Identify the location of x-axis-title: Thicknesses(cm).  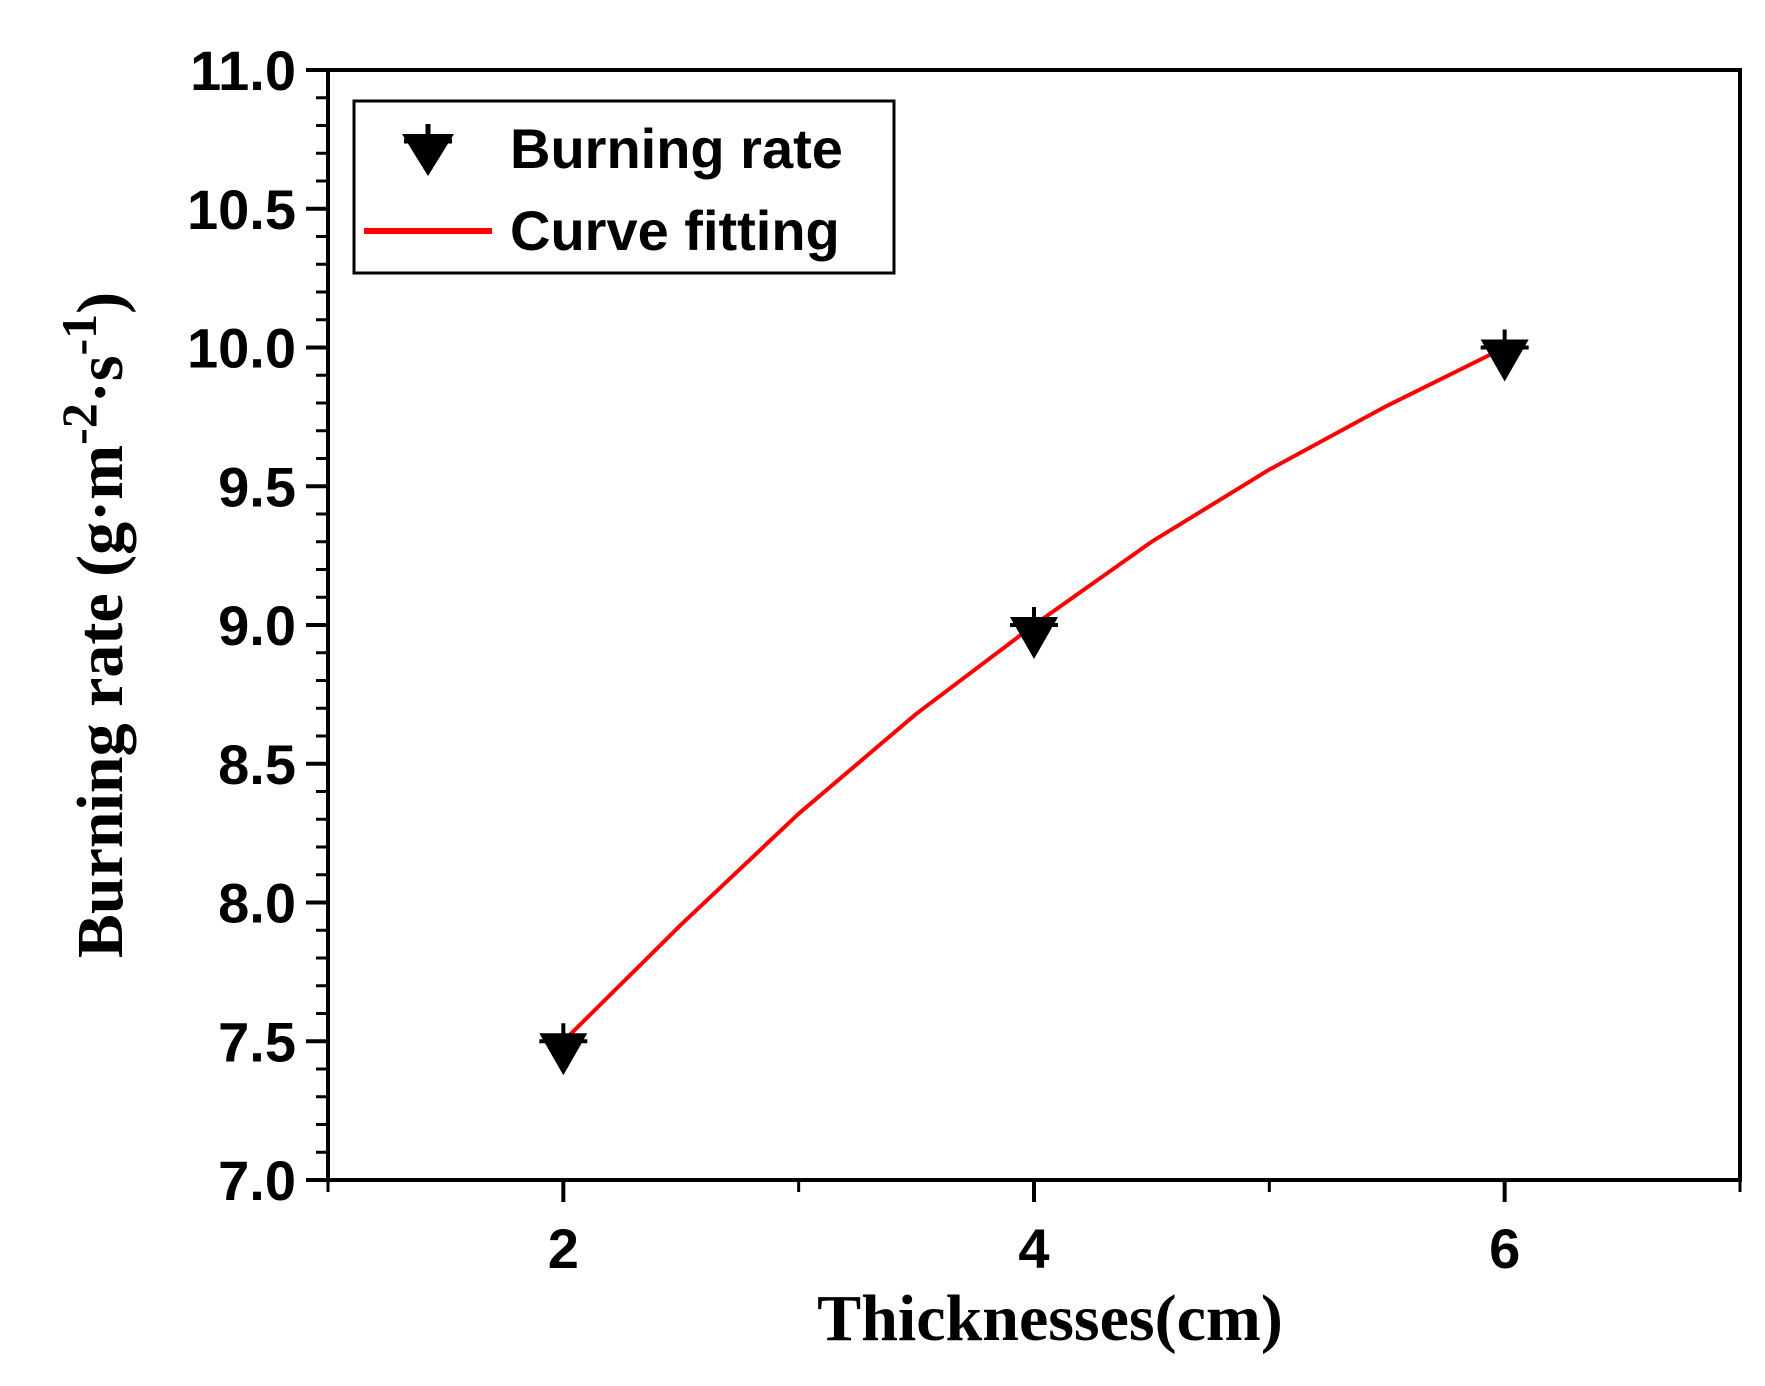
(1050, 1318).